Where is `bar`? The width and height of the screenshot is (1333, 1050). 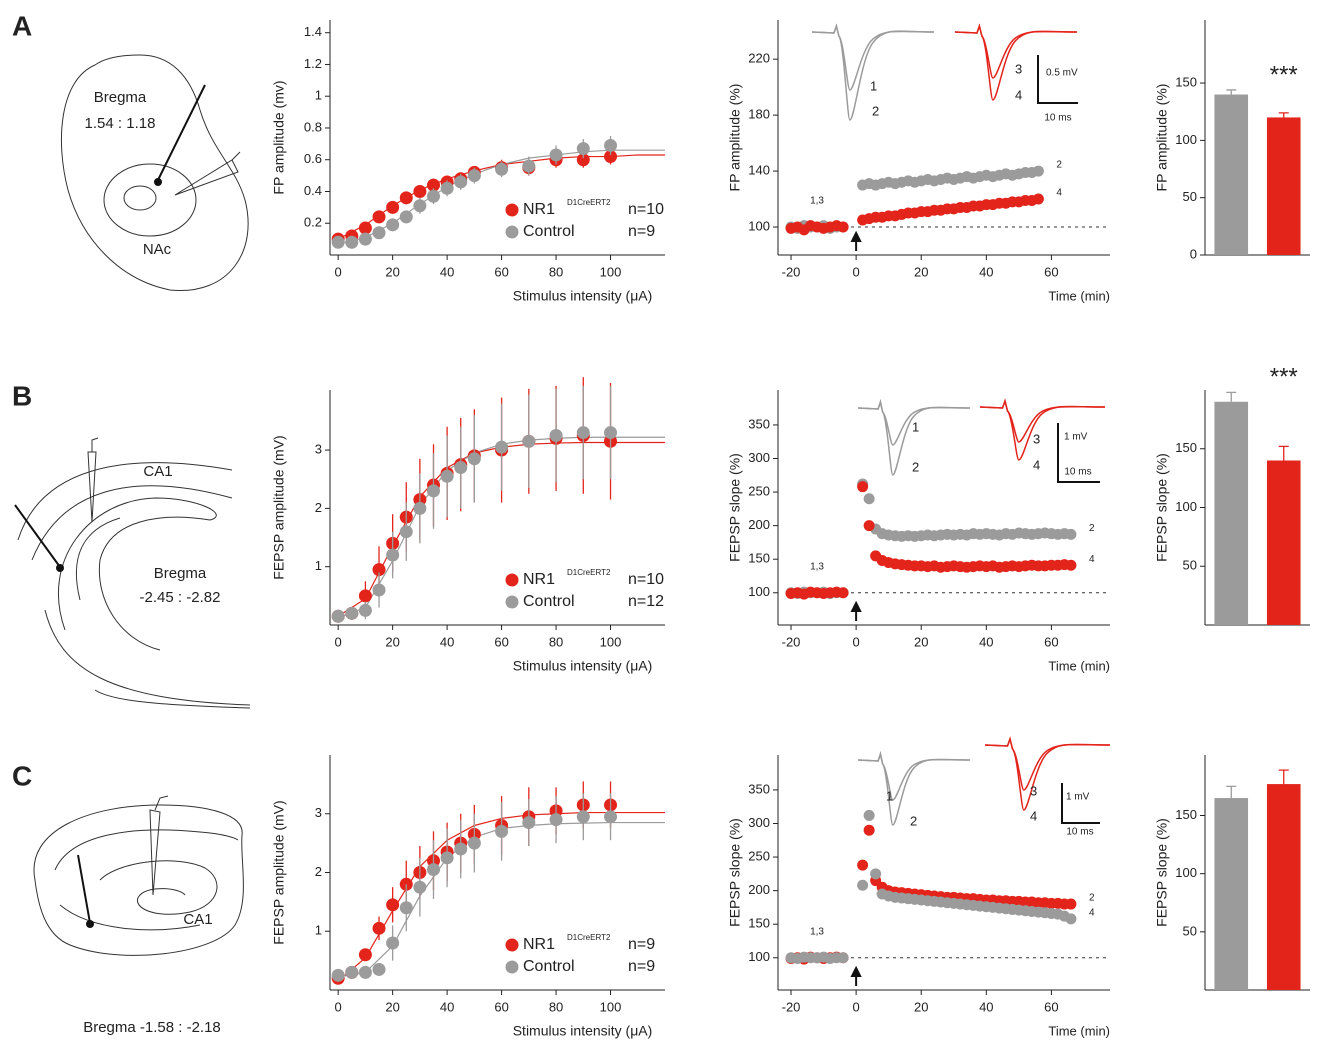
bar is located at coordinates (1283, 186).